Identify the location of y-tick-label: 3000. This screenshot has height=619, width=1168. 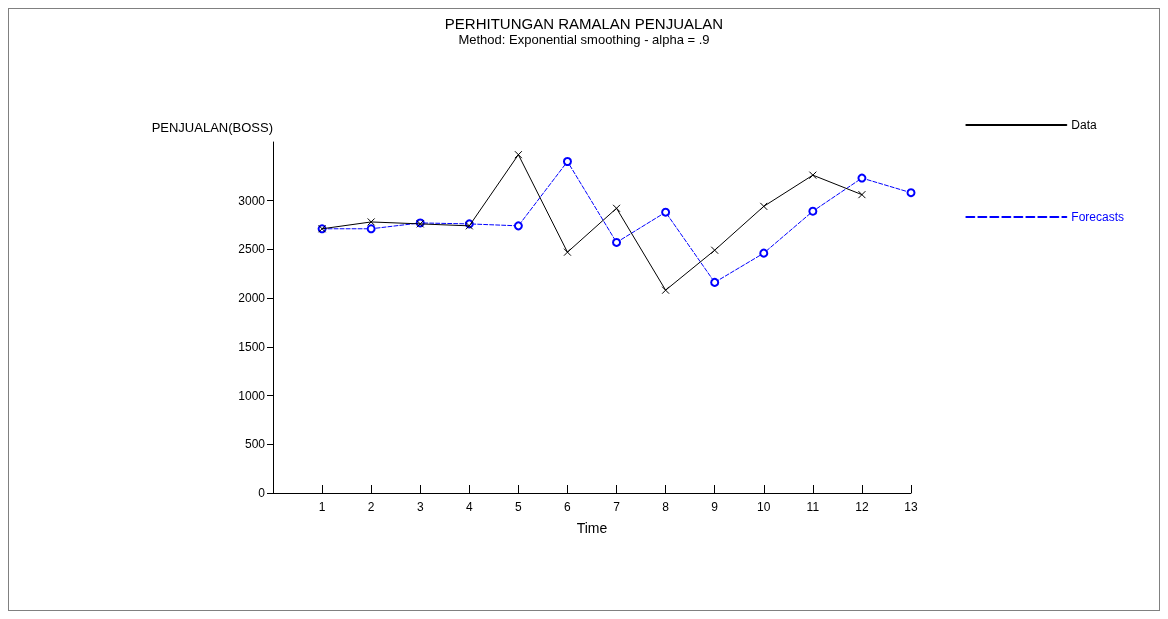
(252, 200).